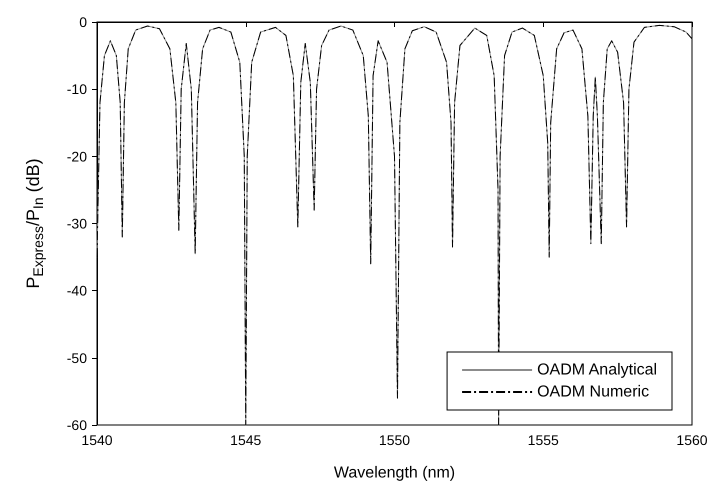  I want to click on y-tick-label: -50, so click(77, 358).